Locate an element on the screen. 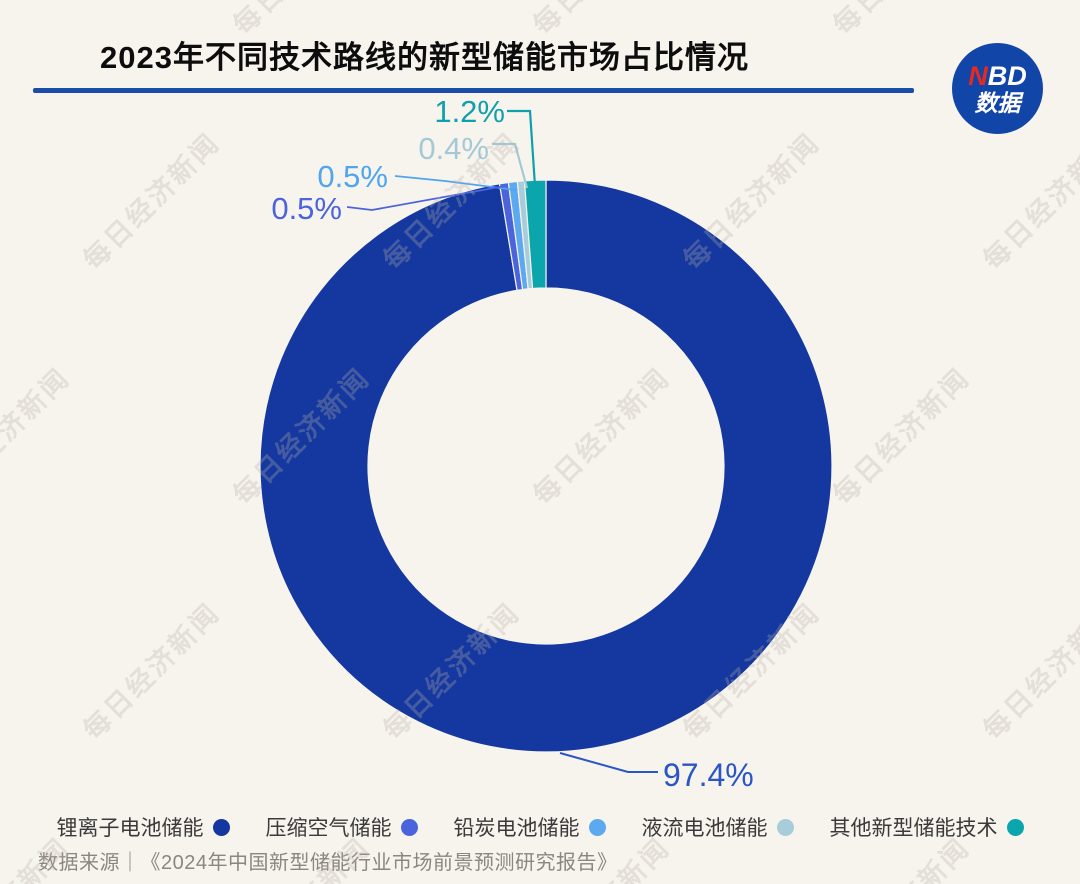 The image size is (1080, 884). callout-compressed-air-pct: 0.5% is located at coordinates (306, 208).